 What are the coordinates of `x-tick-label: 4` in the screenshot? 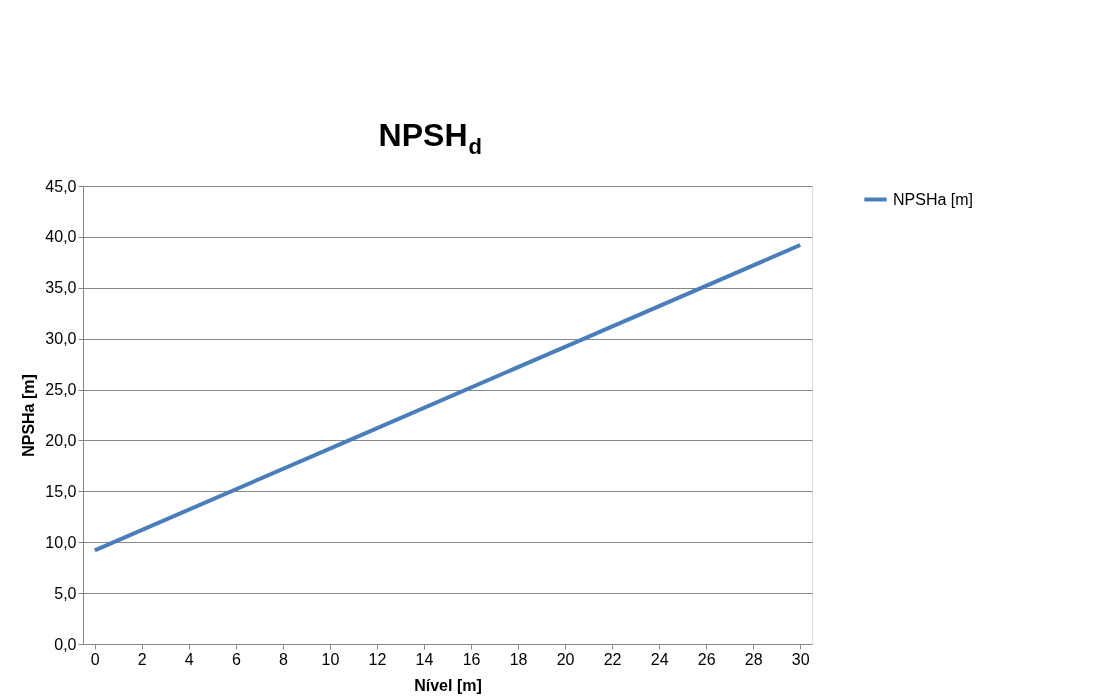 It's located at (189, 659).